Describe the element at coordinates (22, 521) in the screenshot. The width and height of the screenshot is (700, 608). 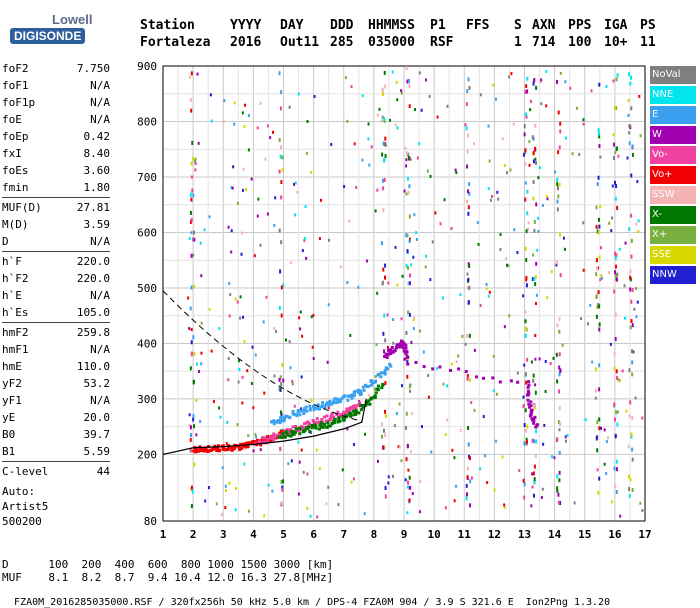
I see `auto-line-3: 500200` at that location.